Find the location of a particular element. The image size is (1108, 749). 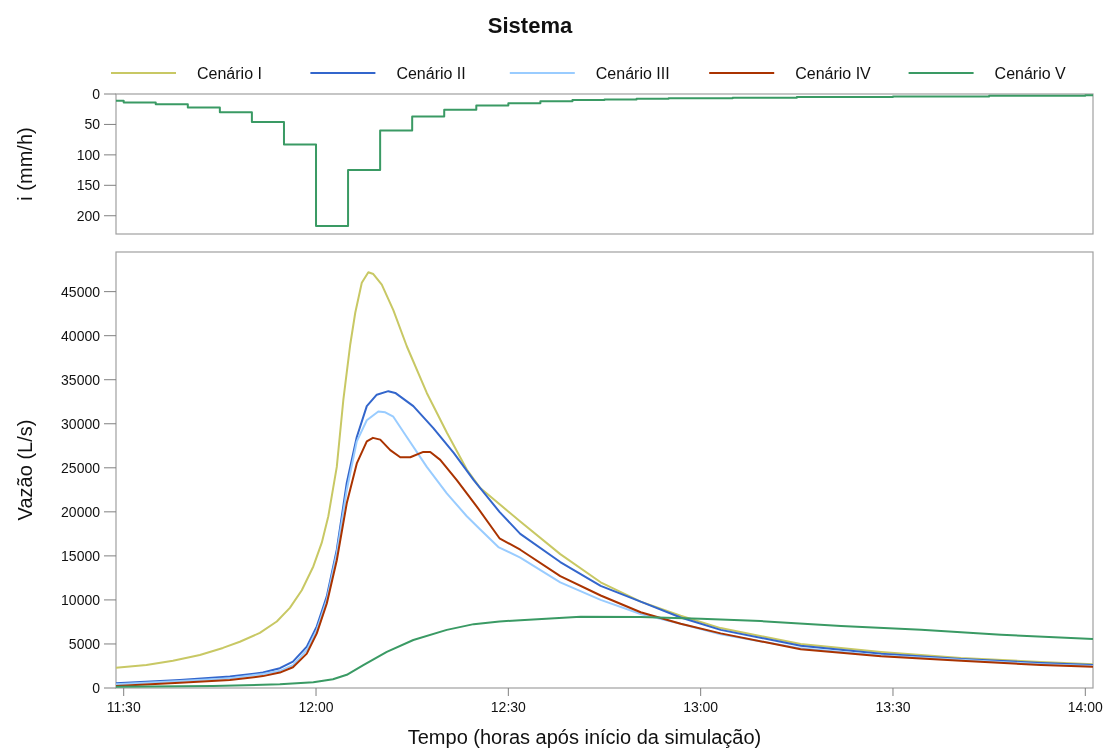

x-tick-label: 12:00 is located at coordinates (316, 707).